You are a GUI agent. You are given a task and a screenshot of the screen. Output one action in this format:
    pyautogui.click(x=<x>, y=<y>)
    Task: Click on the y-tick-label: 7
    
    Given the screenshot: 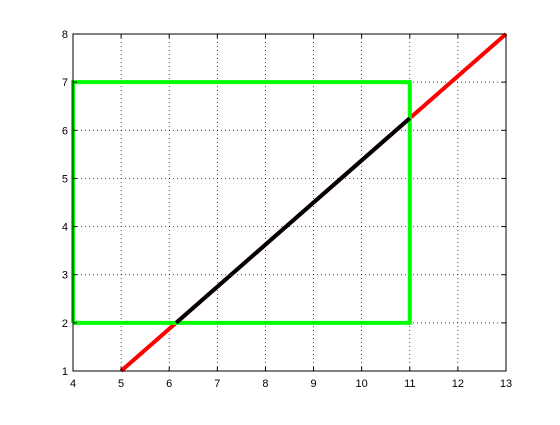 What is the action you would take?
    pyautogui.click(x=65, y=83)
    